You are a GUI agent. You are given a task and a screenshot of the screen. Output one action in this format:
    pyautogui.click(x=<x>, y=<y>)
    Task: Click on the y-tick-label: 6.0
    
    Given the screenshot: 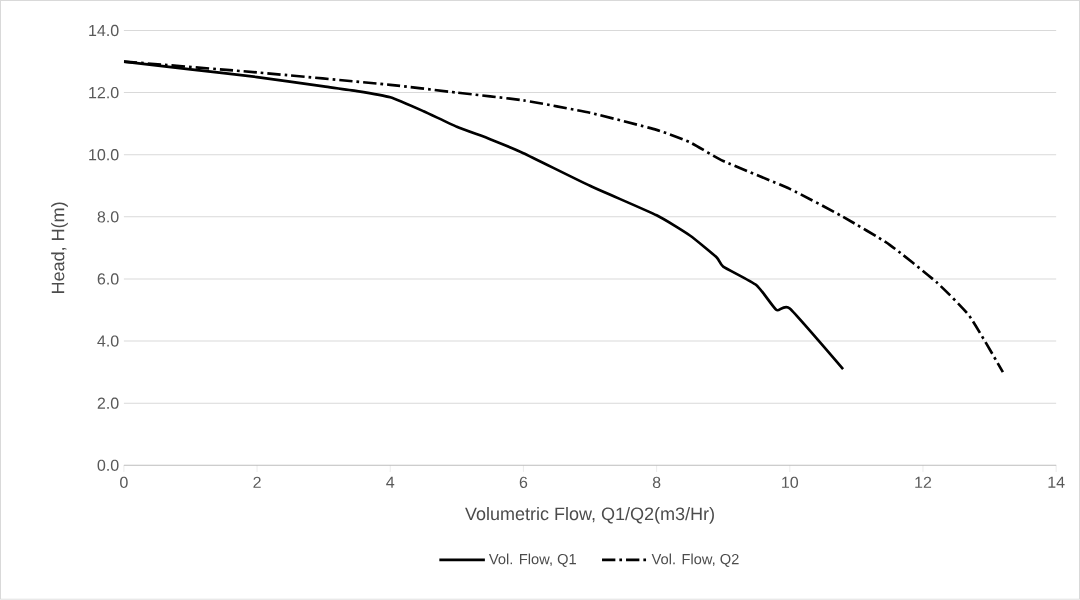 What is the action you would take?
    pyautogui.click(x=108, y=279)
    